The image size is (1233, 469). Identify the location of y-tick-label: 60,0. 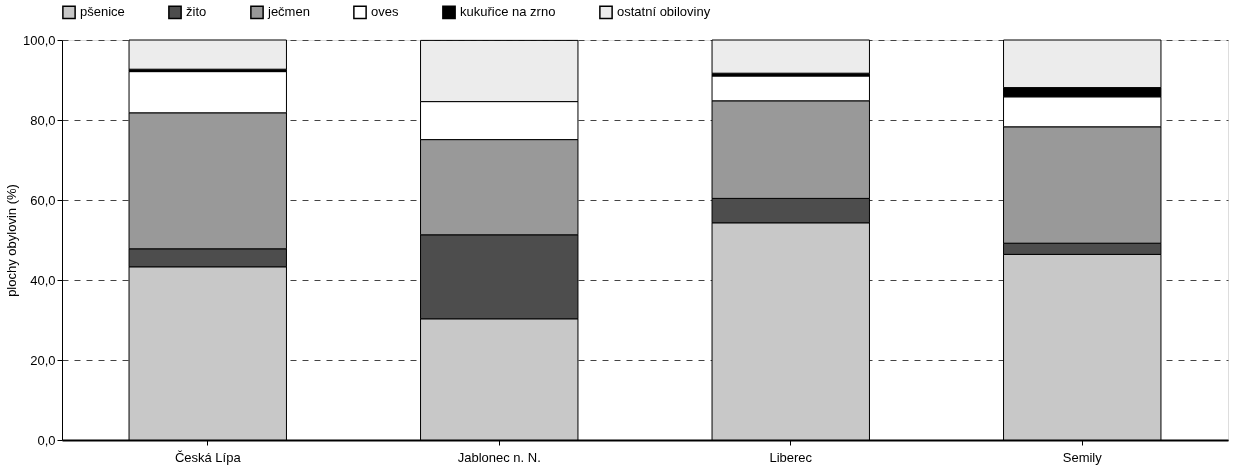
(43, 200).